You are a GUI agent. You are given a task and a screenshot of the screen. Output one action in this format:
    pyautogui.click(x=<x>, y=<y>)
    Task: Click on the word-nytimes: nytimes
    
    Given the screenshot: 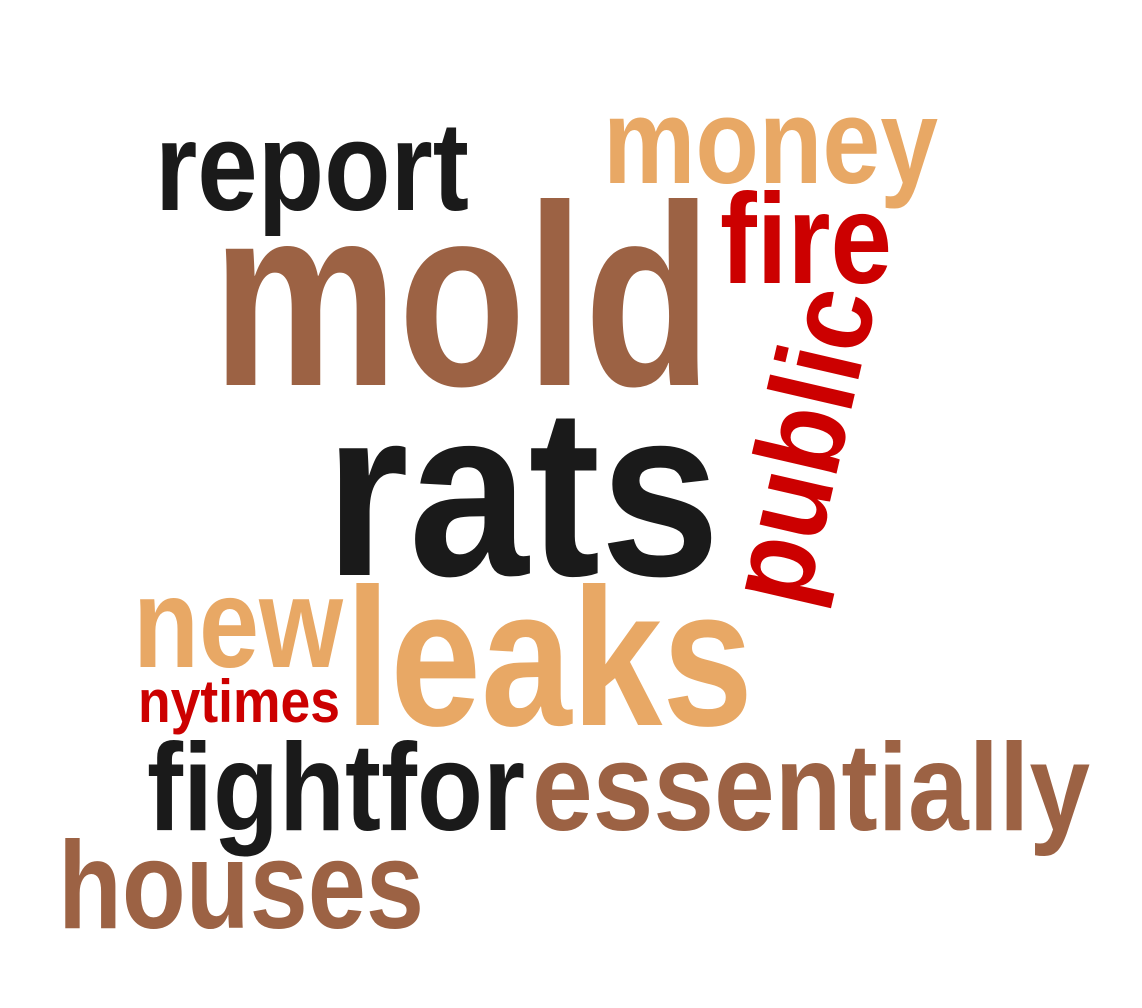 What is the action you would take?
    pyautogui.click(x=239, y=701)
    